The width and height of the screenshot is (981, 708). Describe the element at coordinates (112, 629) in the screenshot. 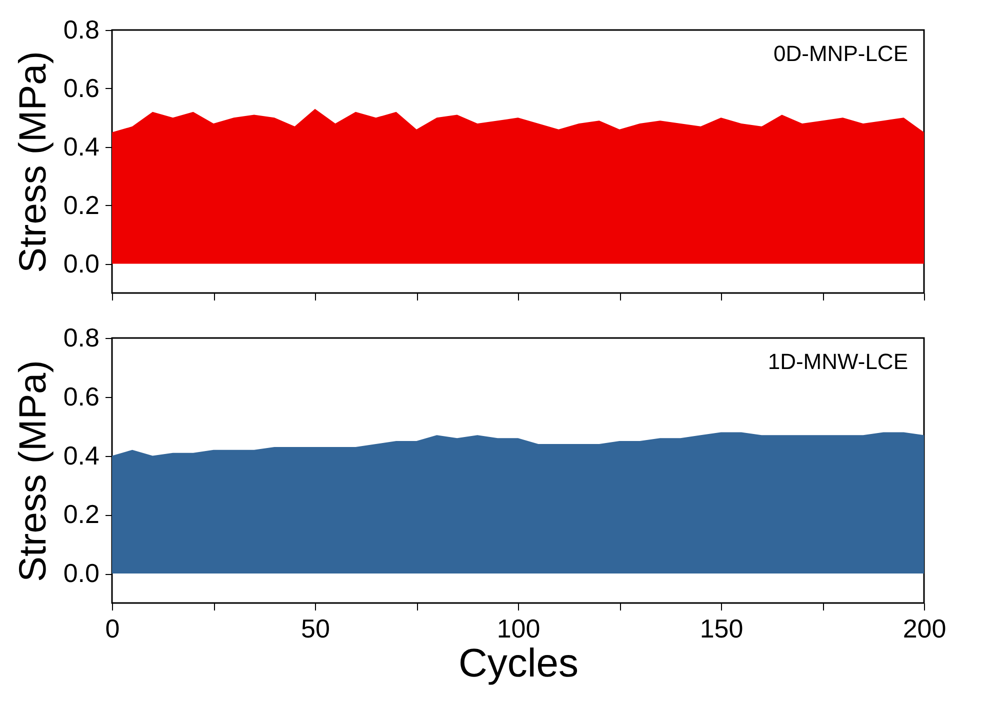

I see `x-tick-label: 0` at that location.